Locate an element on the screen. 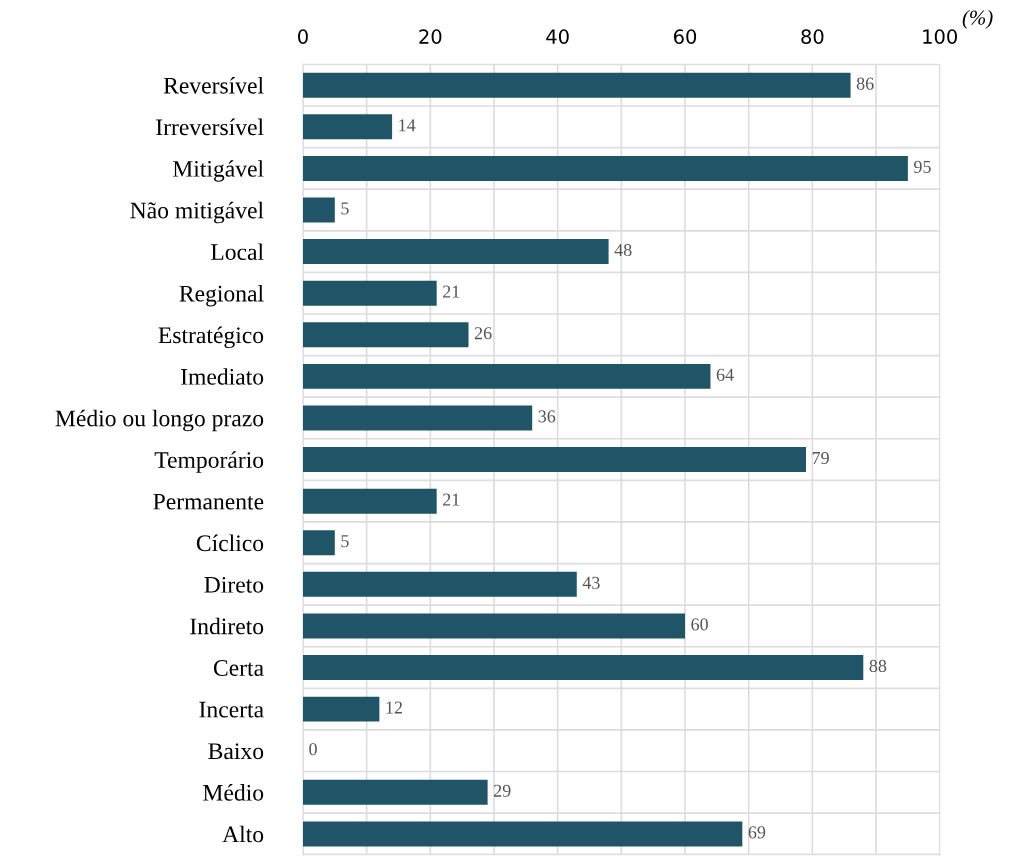 The width and height of the screenshot is (1027, 859). y-tick-label: Indireto is located at coordinates (227, 626).